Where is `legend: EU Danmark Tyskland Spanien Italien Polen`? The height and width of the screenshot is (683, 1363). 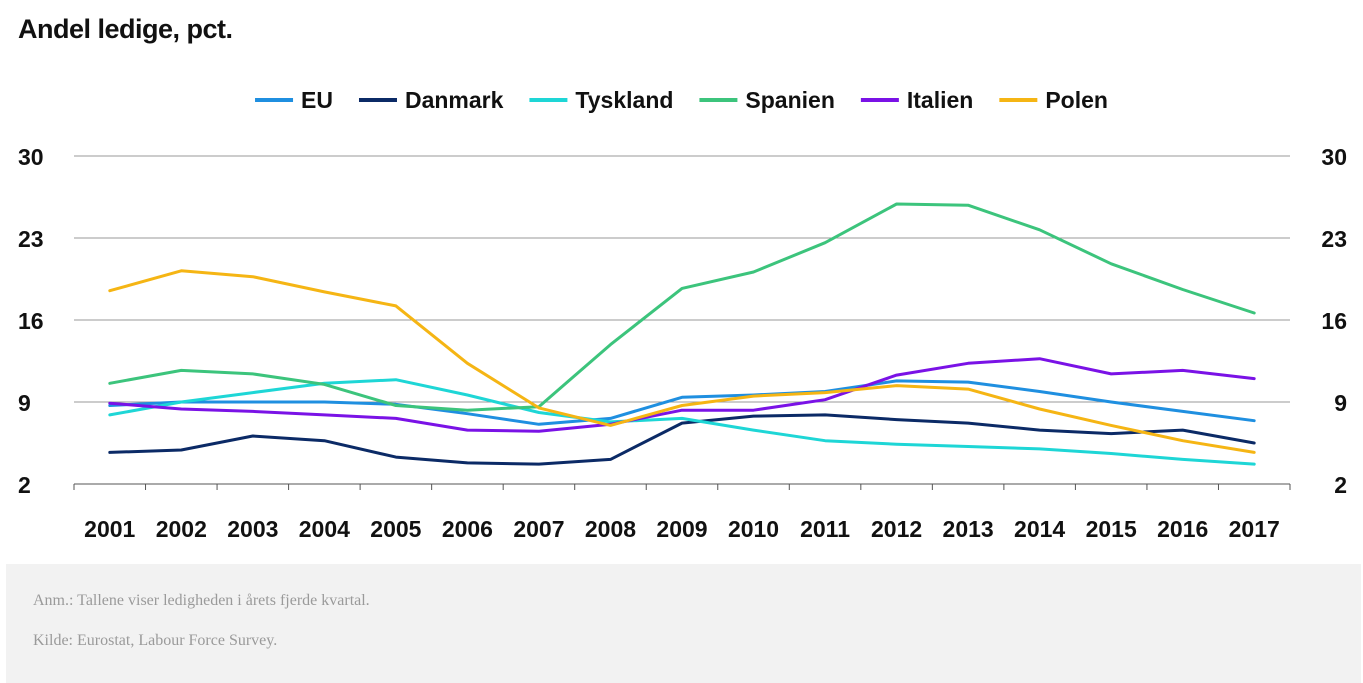
legend: EU Danmark Tyskland Spanien Italien Polen is located at coordinates (681, 100).